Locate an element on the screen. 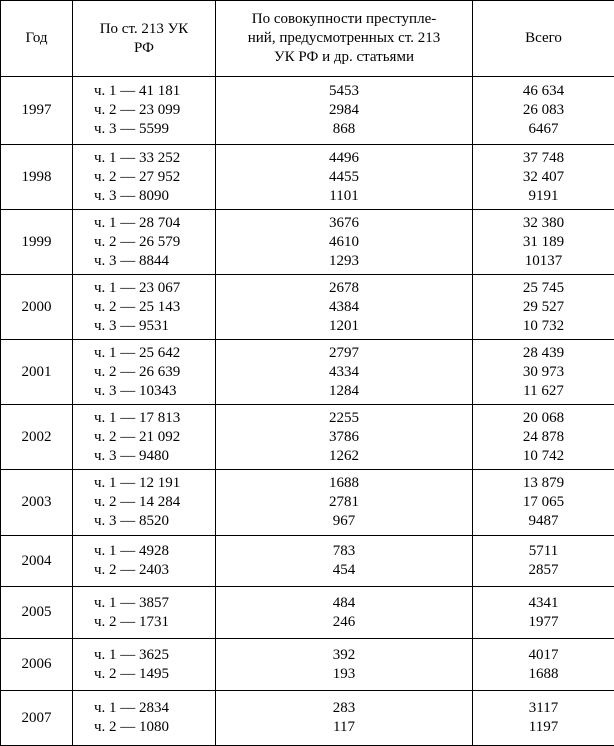 The image size is (614, 746). cell-line: ч. 2 — 2403 is located at coordinates (154, 570).